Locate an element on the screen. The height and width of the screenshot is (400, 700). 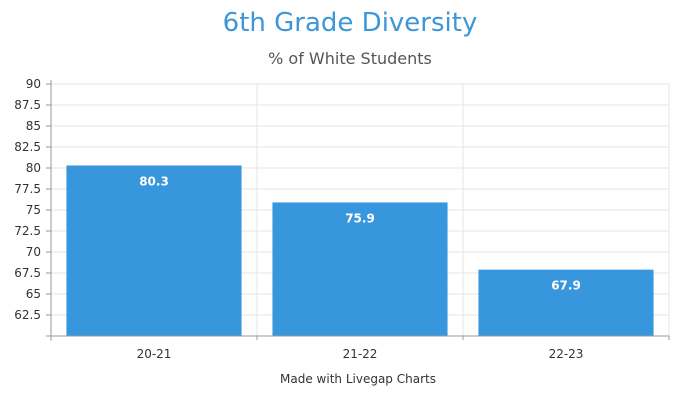
y-tick-label: 77.5 is located at coordinates (27, 189).